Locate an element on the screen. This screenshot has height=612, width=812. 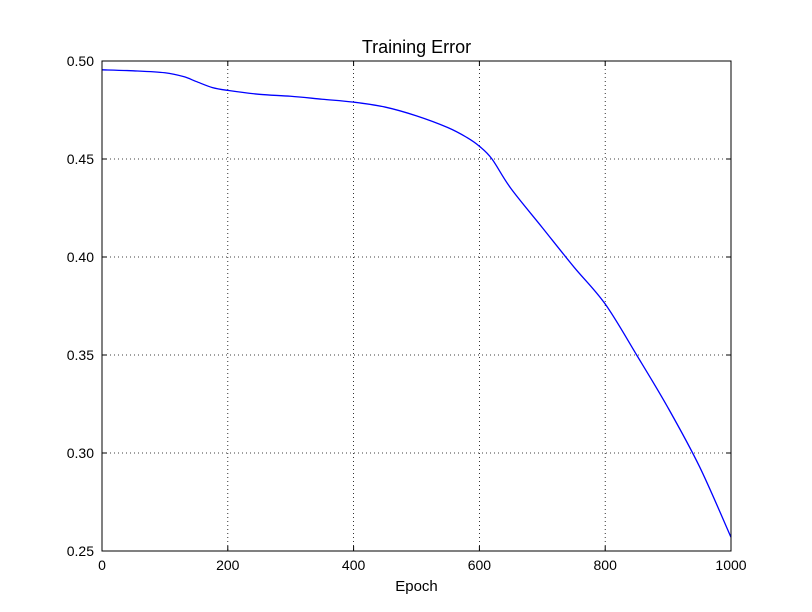
y-tick-label: 0.45 is located at coordinates (80, 159).